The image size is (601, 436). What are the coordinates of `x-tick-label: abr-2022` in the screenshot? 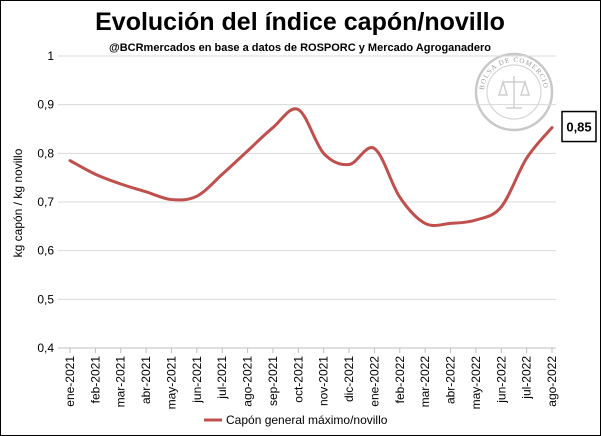 It's located at (451, 380).